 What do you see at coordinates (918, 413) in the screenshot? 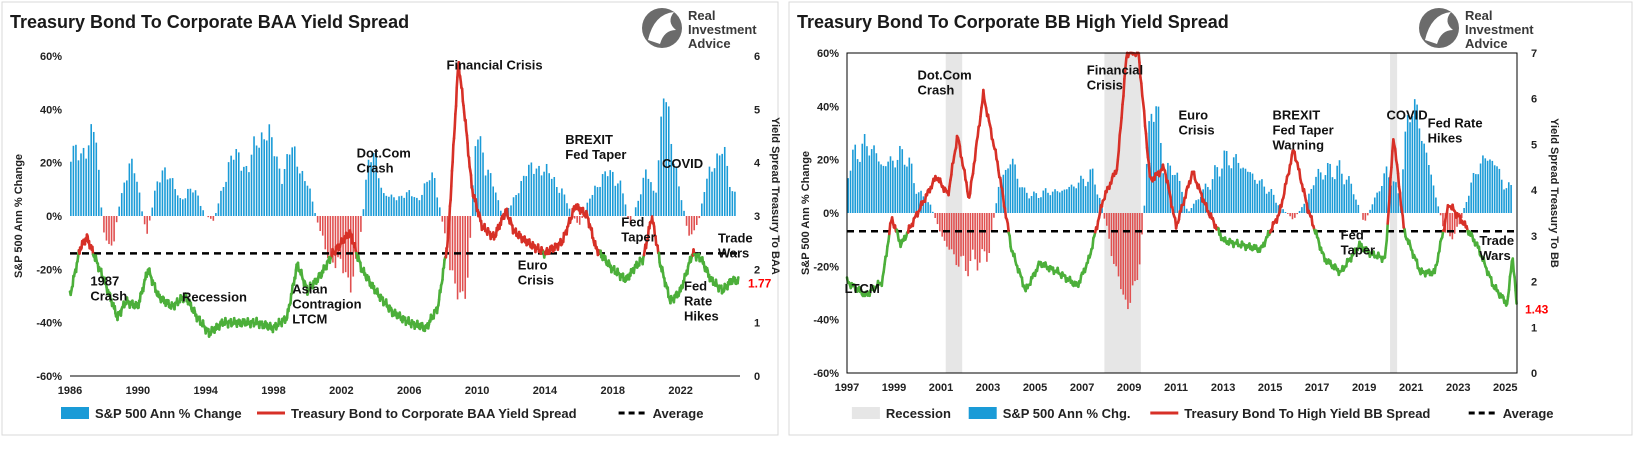
I see `legend-label: Recession` at bounding box center [918, 413].